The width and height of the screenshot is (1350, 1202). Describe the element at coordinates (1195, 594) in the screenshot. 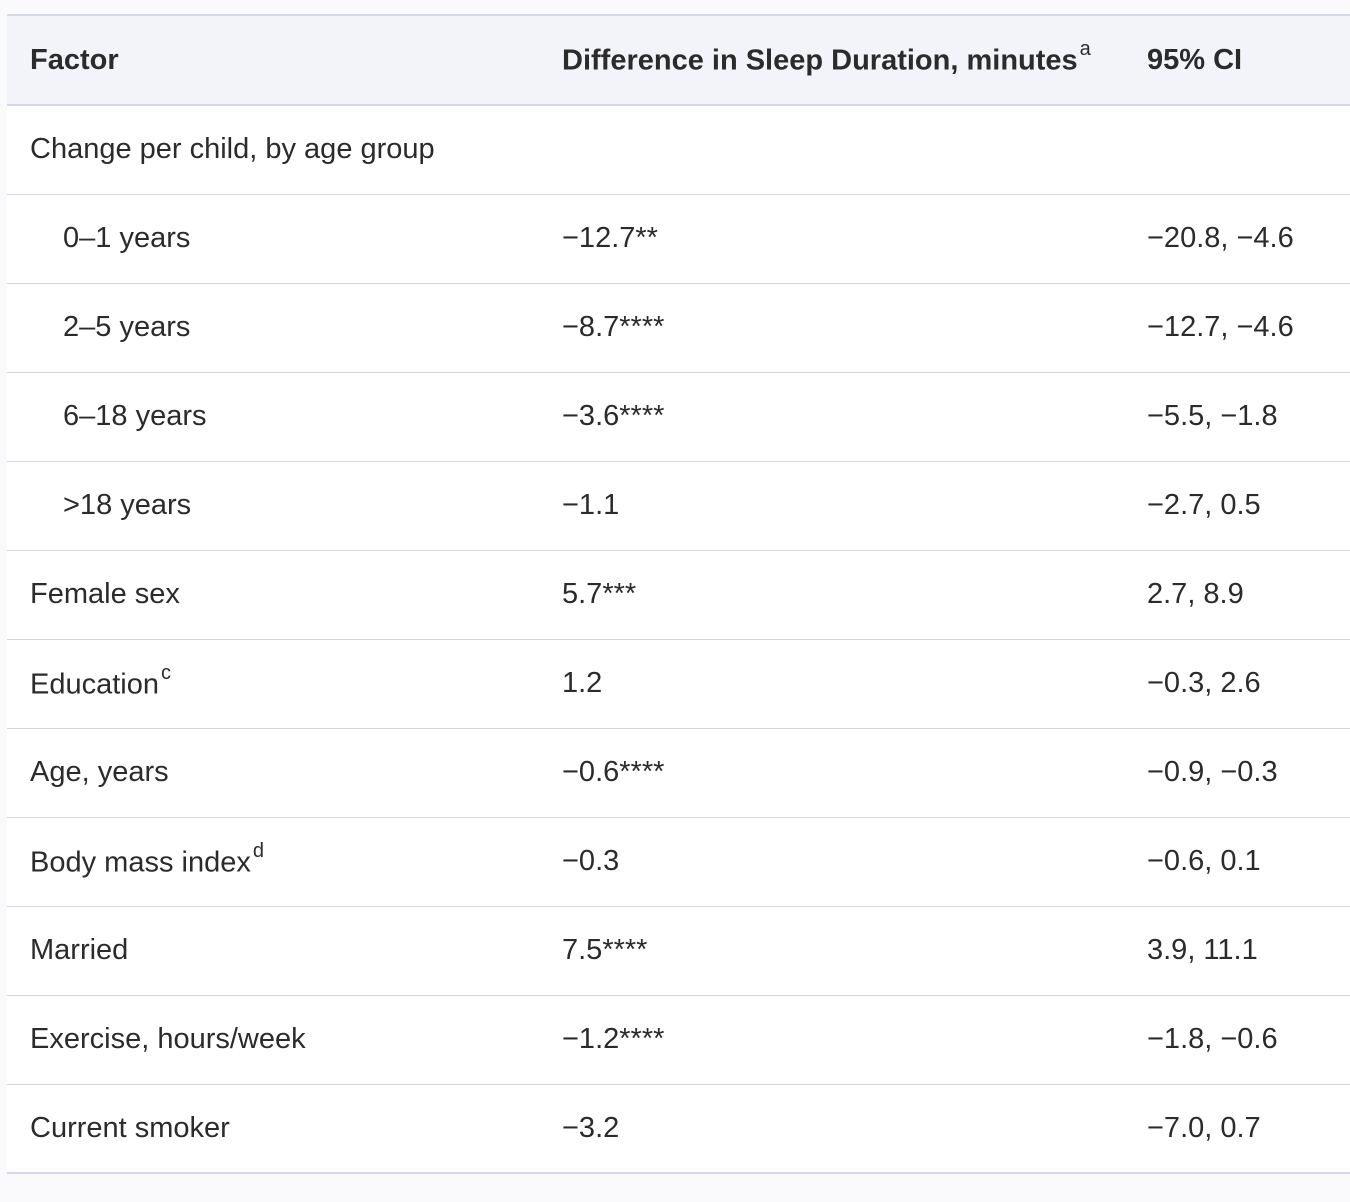

I see `cell-ci: 2.7, 8.9` at that location.